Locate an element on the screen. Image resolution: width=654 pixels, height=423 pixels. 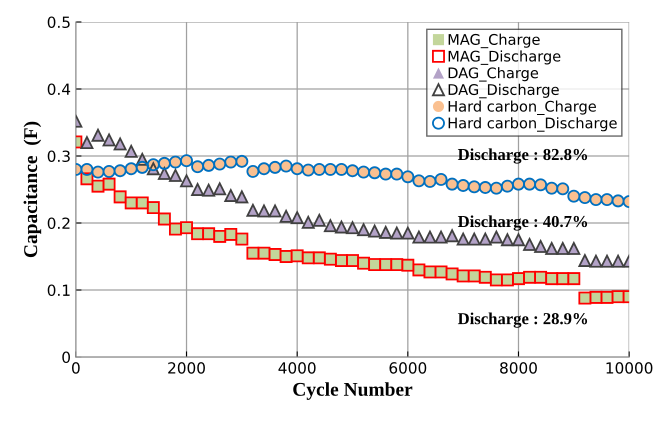
legend-label: MAG_Charge is located at coordinates (494, 41).